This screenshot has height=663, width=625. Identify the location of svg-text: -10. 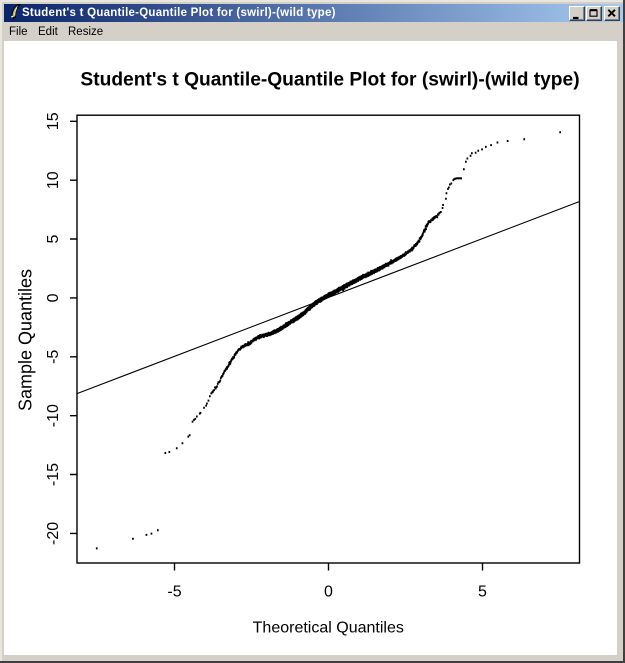
(53, 415).